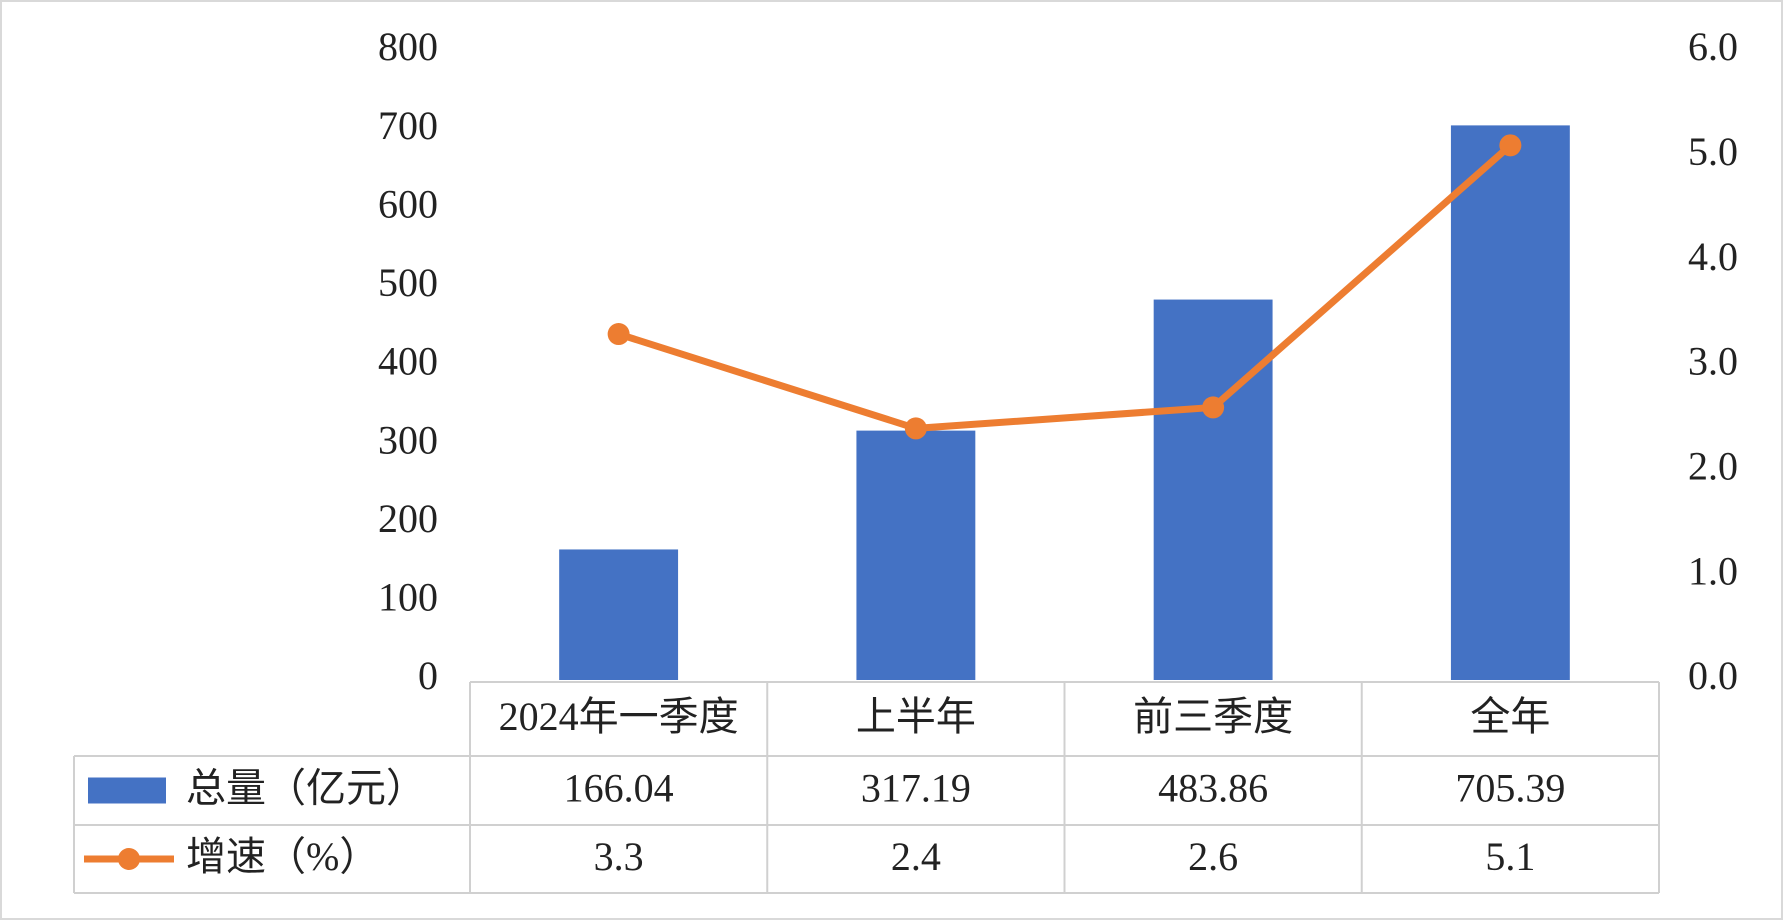 This screenshot has width=1783, height=920. Describe the element at coordinates (1510, 856) in the screenshot. I see `table-value: 5.1` at that location.